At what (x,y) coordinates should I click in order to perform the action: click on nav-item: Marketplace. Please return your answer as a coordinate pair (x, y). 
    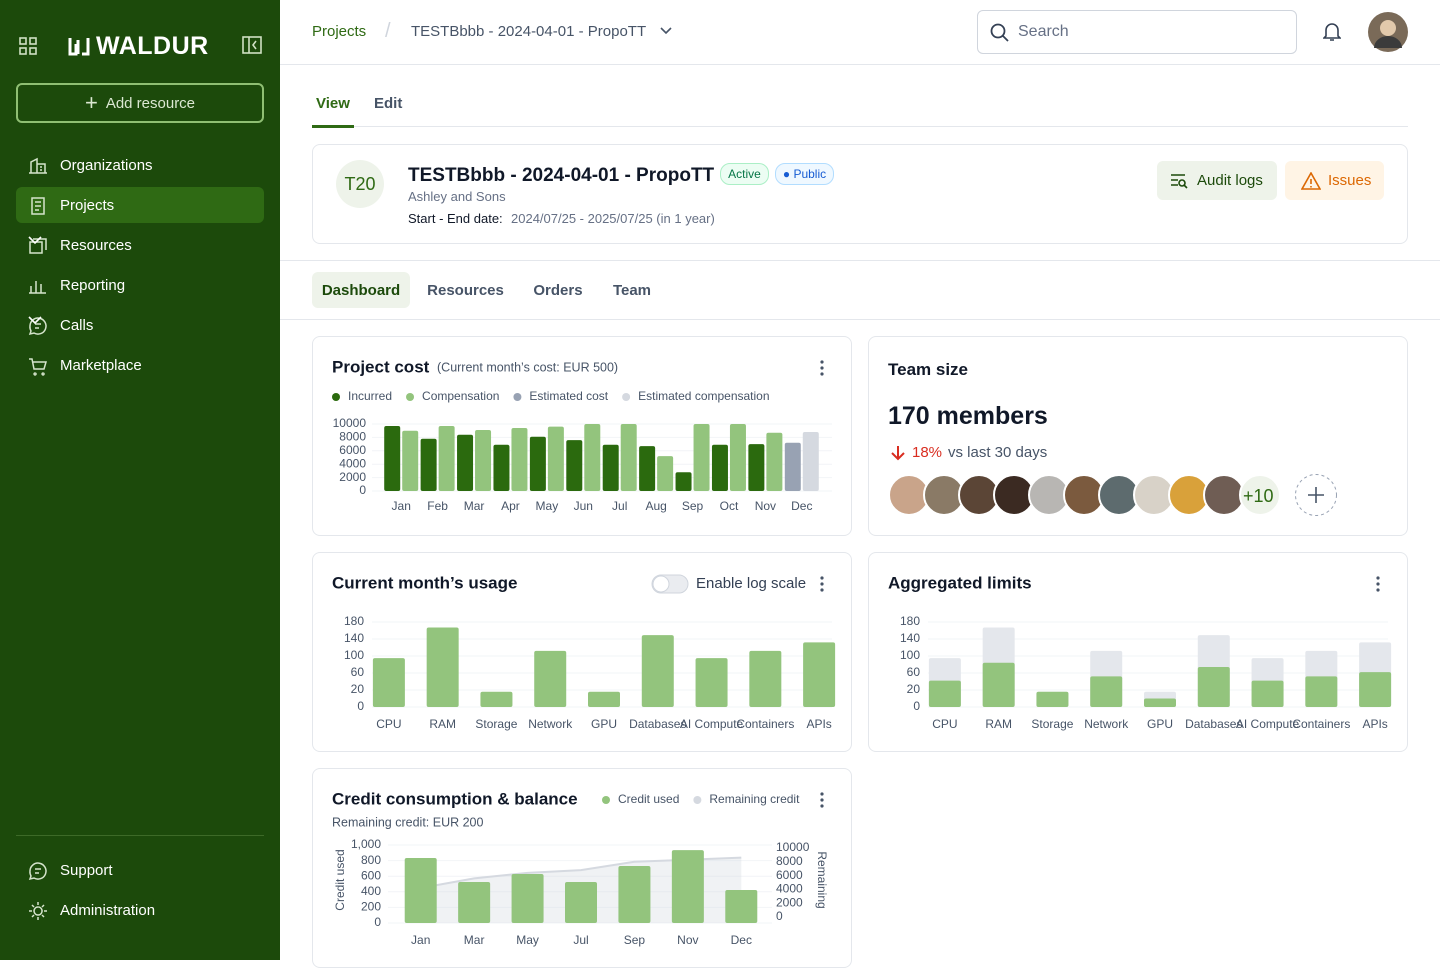
    Looking at the image, I should click on (140, 365).